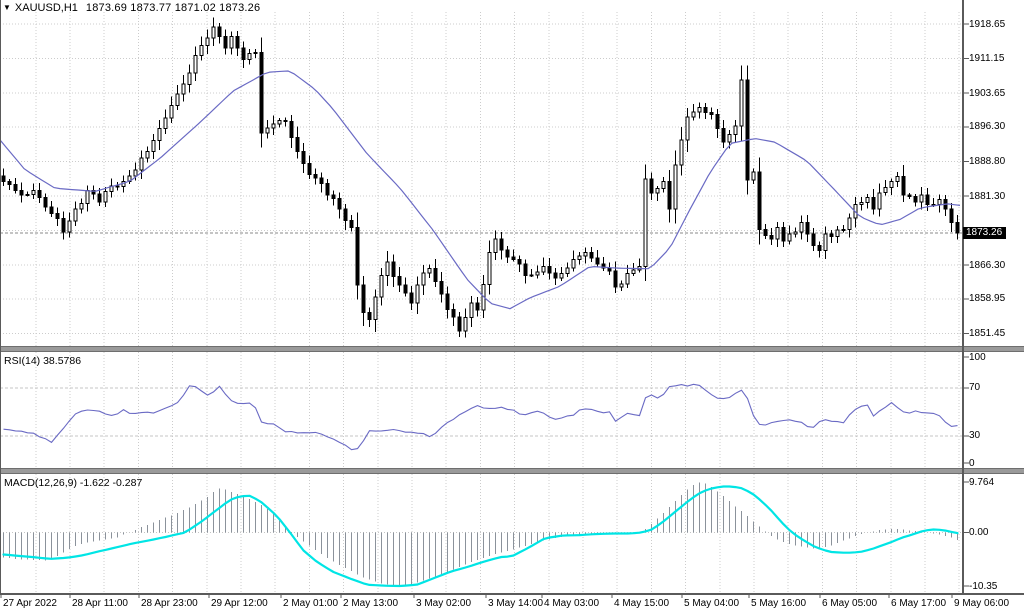  I want to click on price-axis-label: 1918.65, so click(987, 24).